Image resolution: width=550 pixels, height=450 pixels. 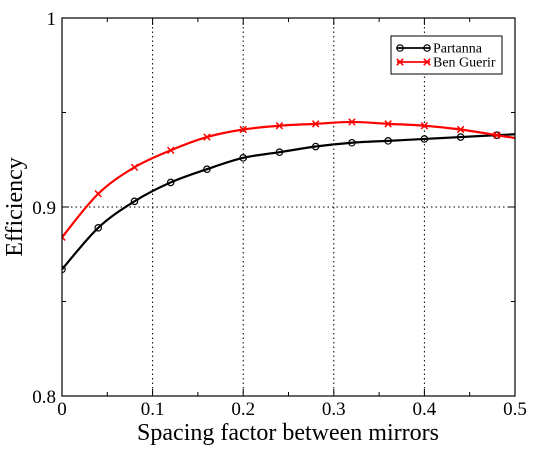 What do you see at coordinates (425, 409) in the screenshot?
I see `x-tick-label: 0.4` at bounding box center [425, 409].